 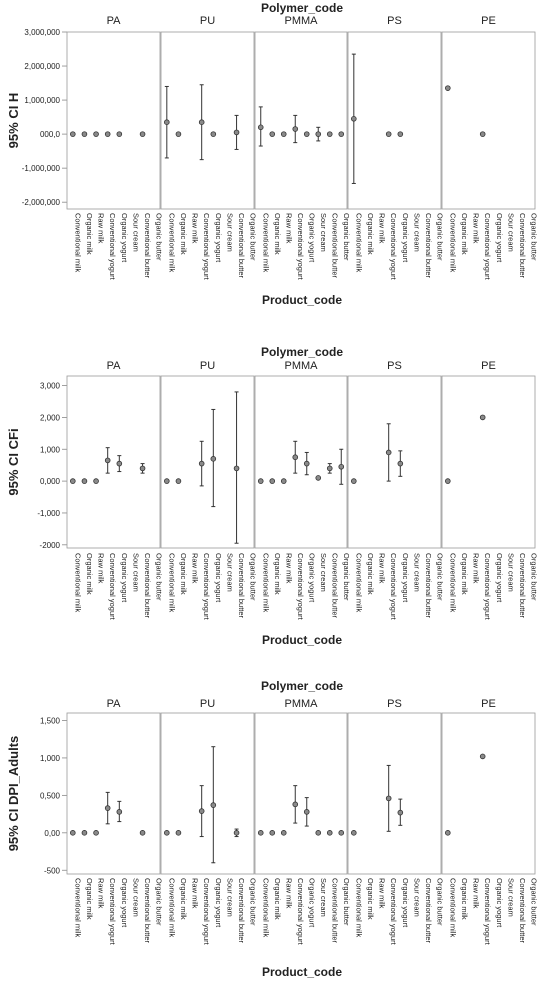 I want to click on facet-title: PU, so click(x=207, y=21).